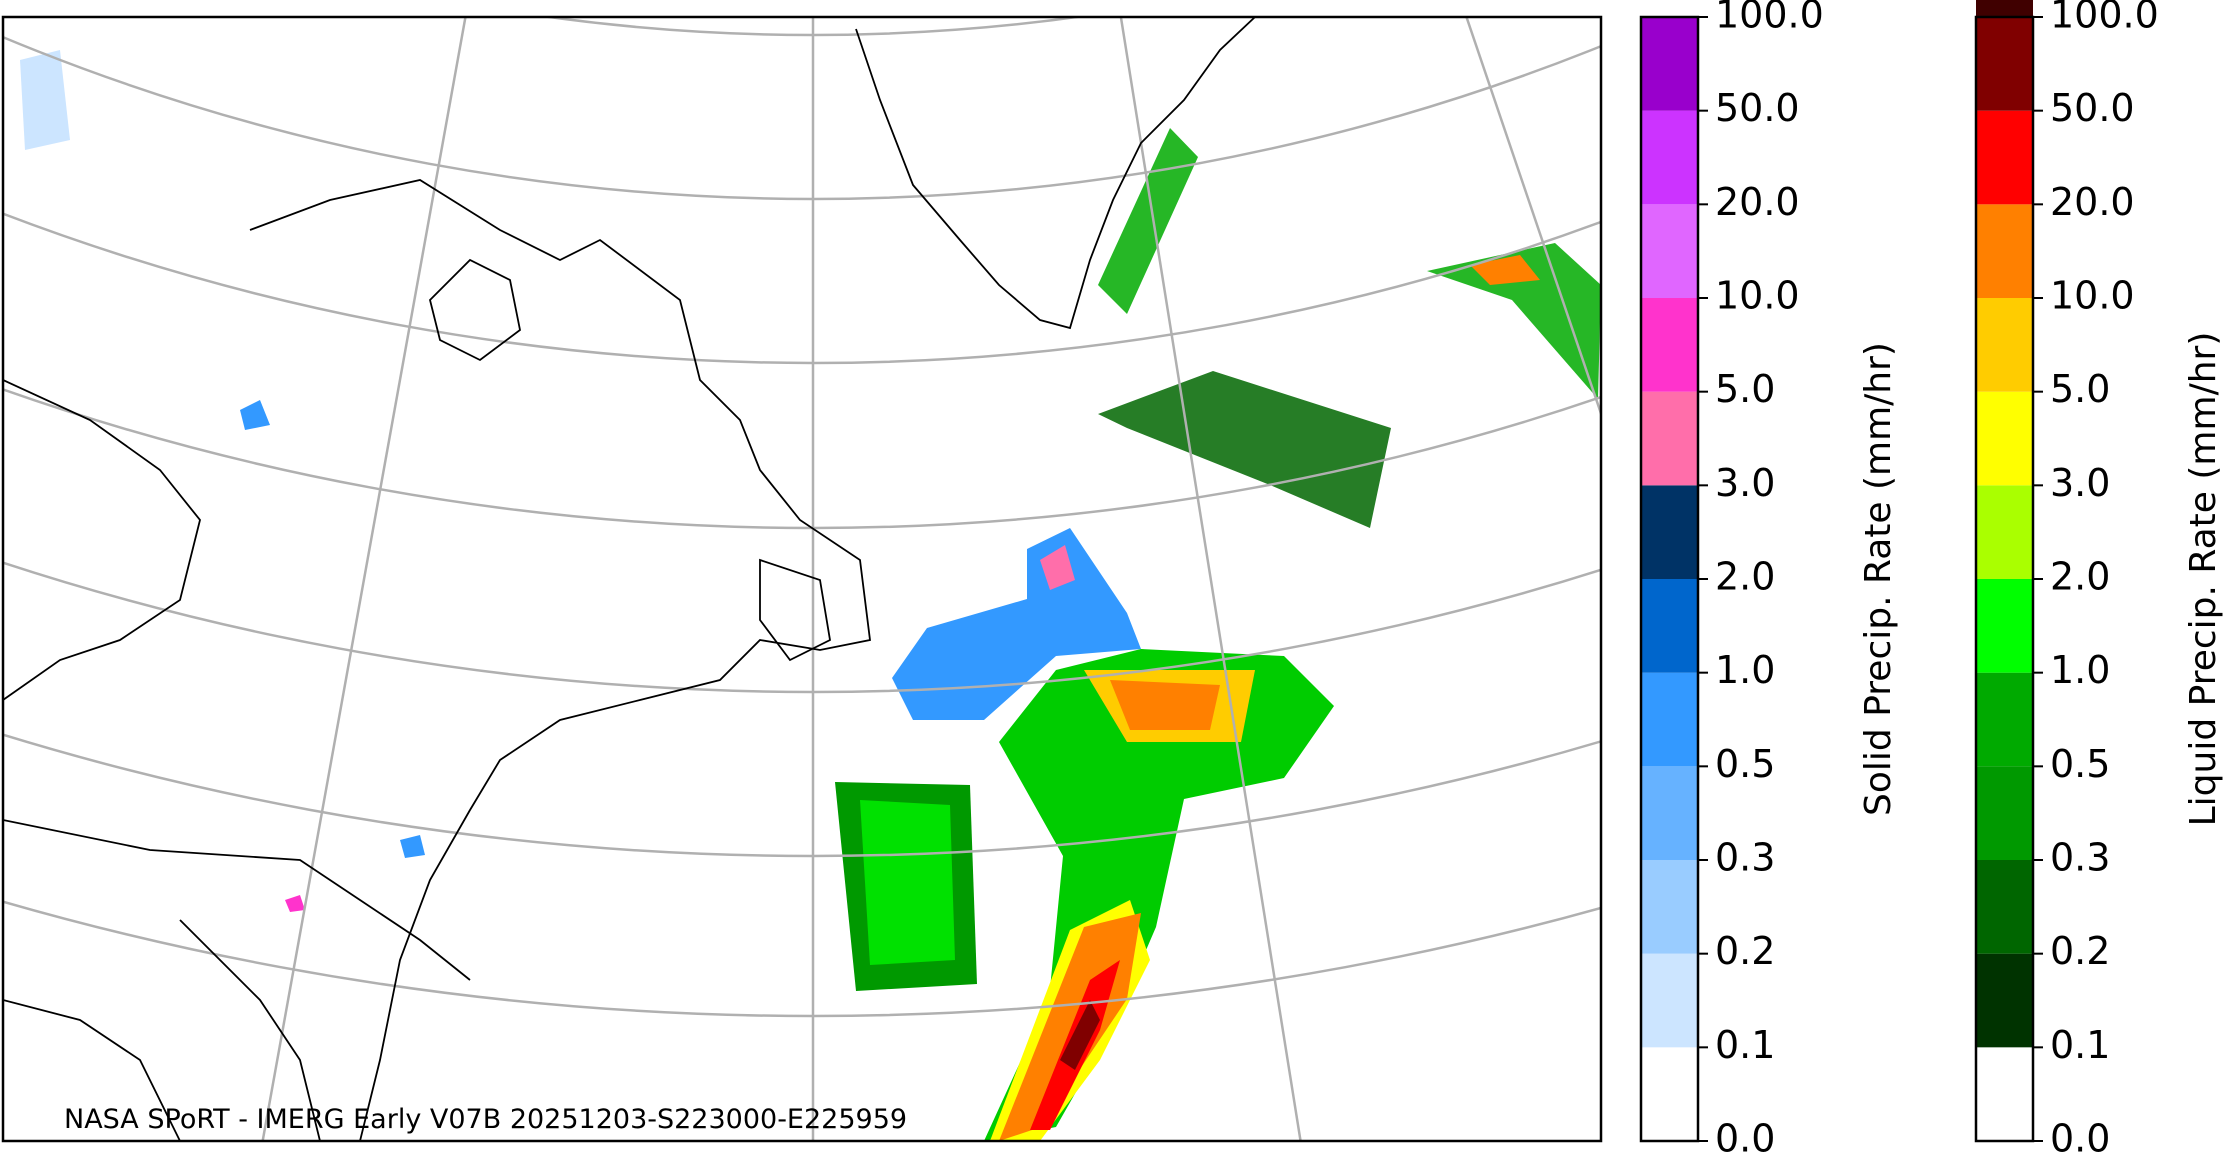 The image size is (2237, 1171). I want to click on colorbar-label: Solid Precip. Rate (mm/hr), so click(1878, 579).